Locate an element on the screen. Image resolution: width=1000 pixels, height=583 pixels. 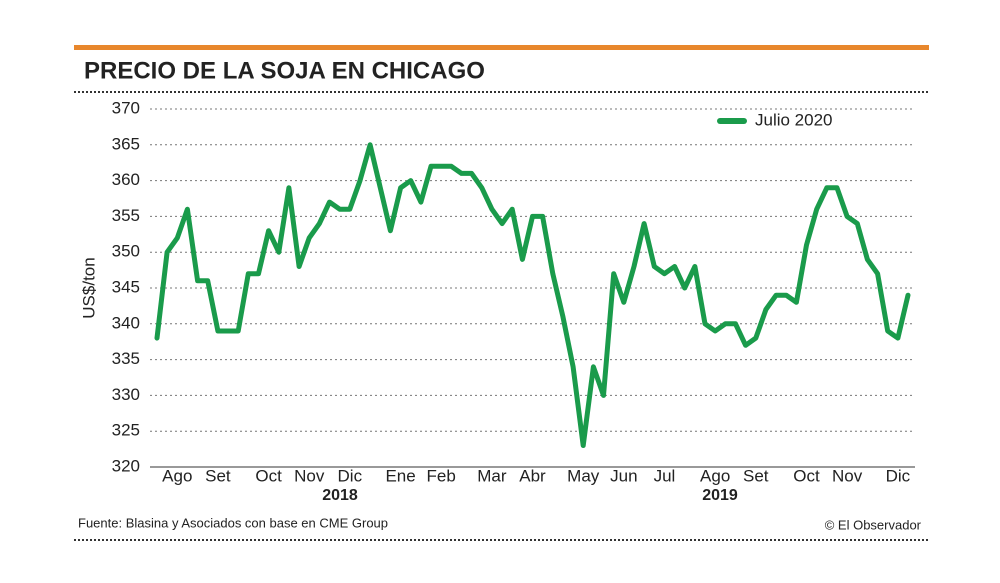
y-tick-label: 345 is located at coordinates (126, 286).